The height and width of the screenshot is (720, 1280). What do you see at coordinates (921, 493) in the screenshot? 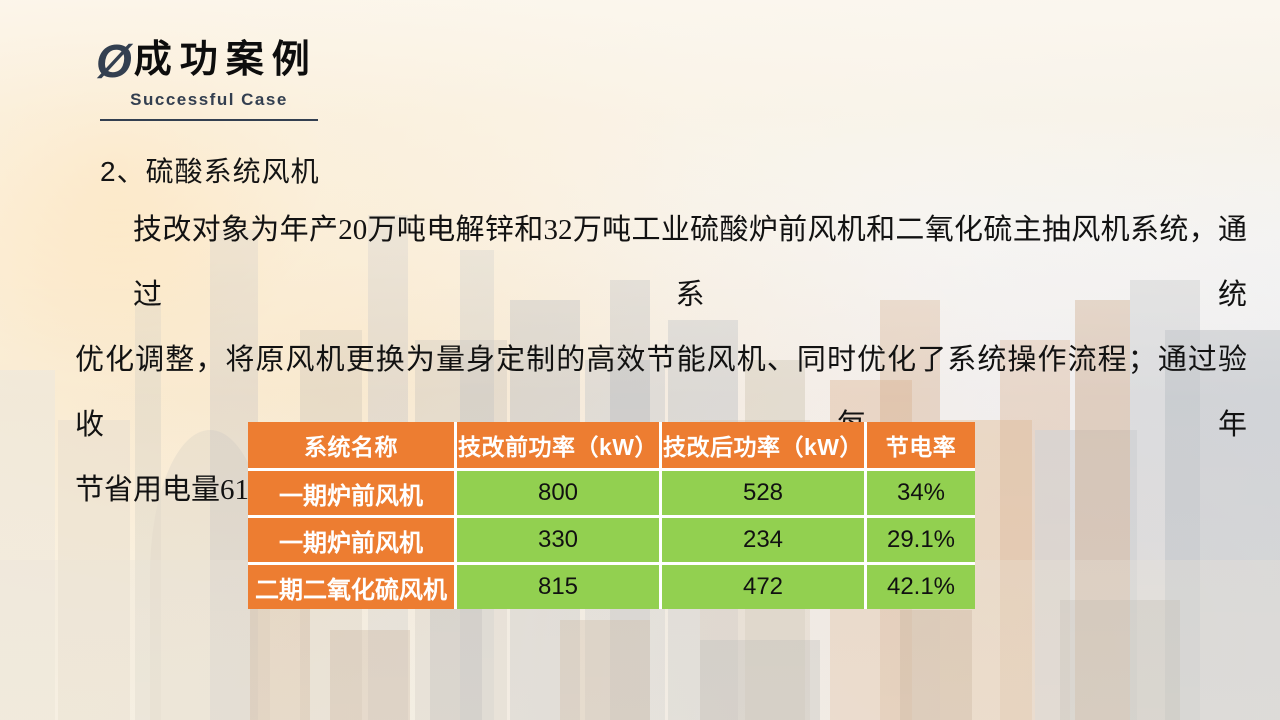
I see `table-cell-saving: 34%` at bounding box center [921, 493].